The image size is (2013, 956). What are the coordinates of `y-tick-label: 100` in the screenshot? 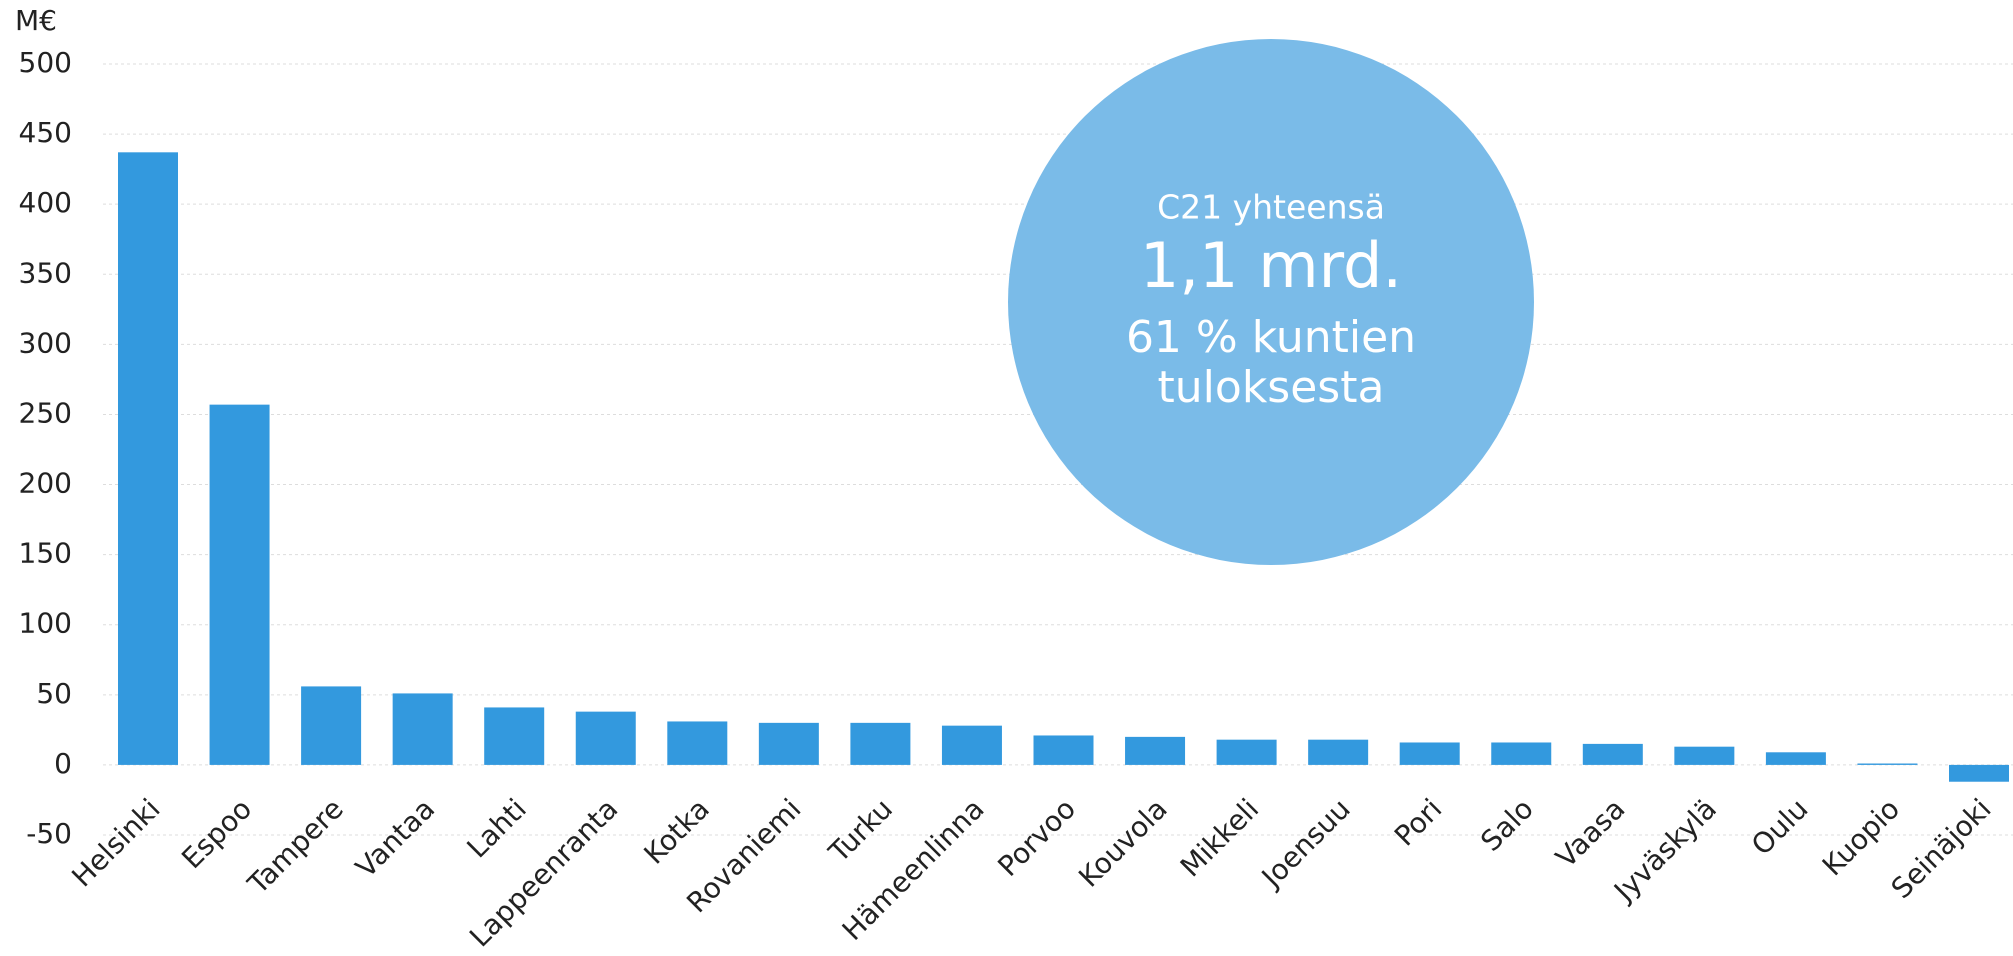 It's located at (45, 623).